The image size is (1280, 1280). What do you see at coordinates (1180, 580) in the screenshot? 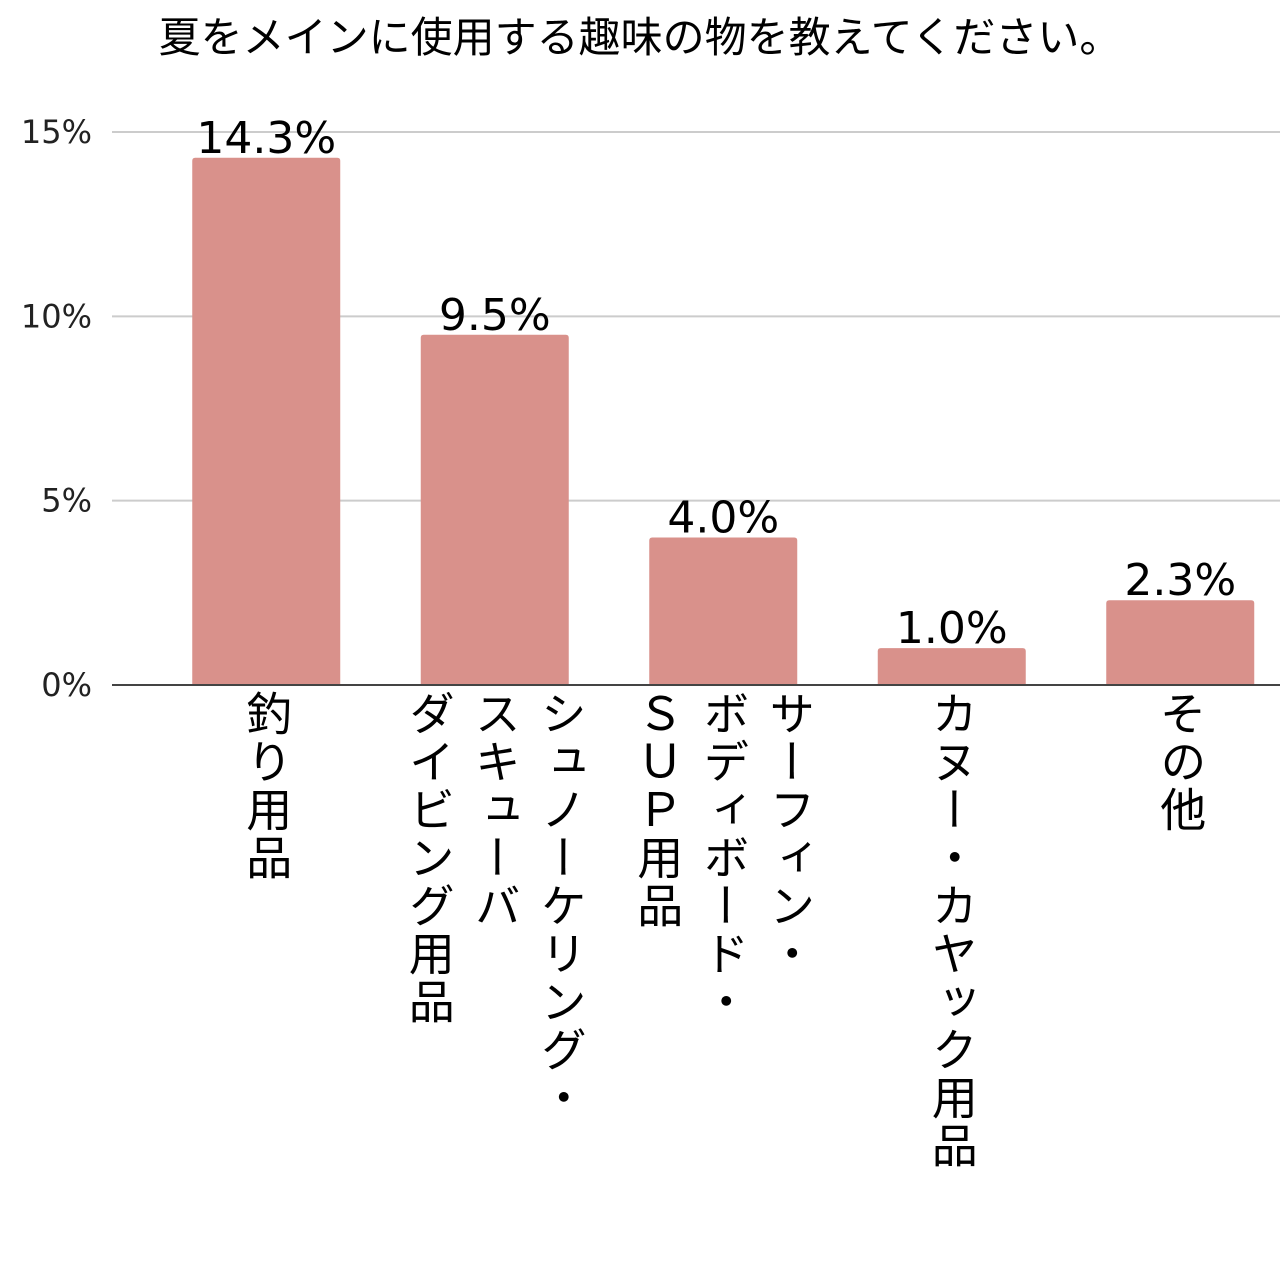
I see `data-label: 2.3%` at bounding box center [1180, 580].